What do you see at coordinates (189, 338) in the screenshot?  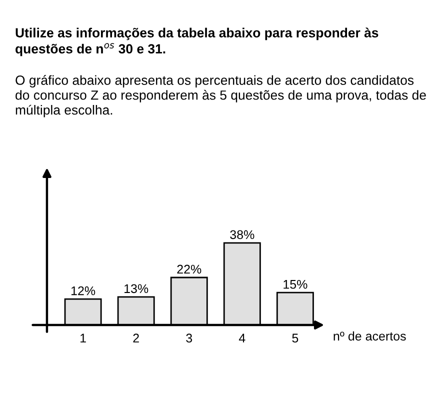 I see `x-tick-label: 3` at bounding box center [189, 338].